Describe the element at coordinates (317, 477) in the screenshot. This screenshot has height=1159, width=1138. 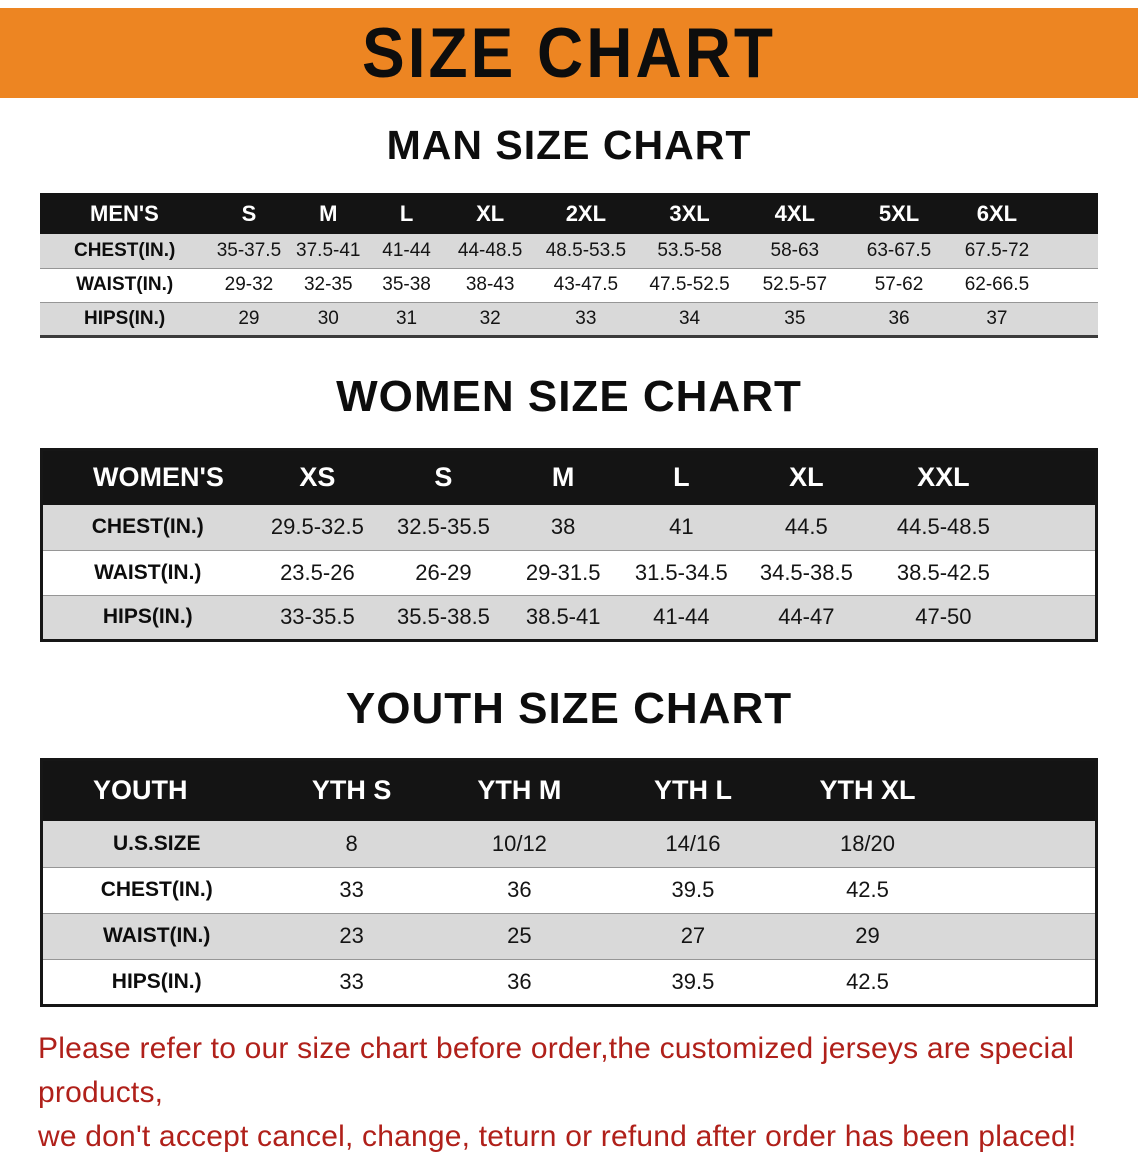
I see `size-column-header: XS` at that location.